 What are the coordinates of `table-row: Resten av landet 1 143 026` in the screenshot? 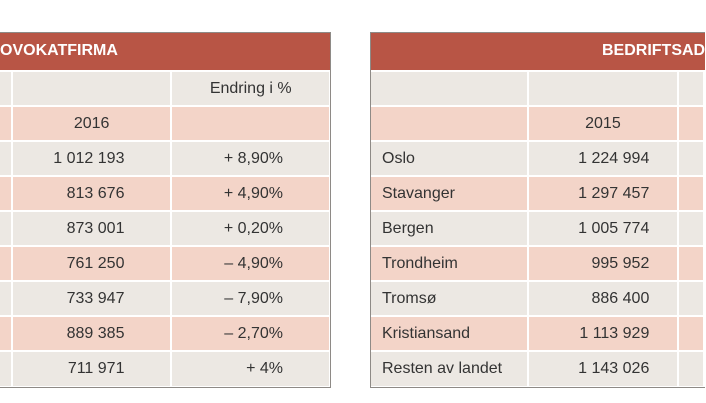 It's located at (537, 368).